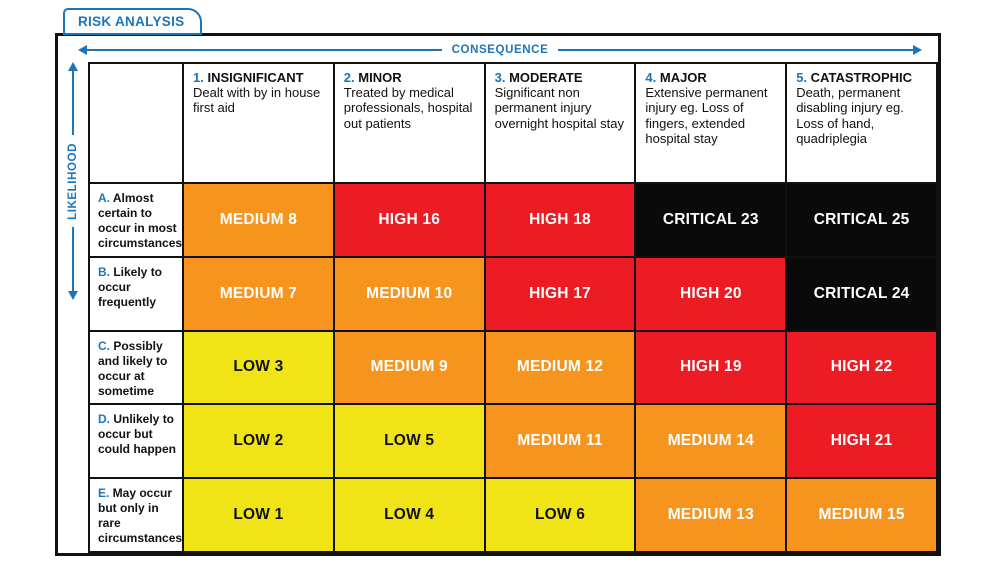 Image resolution: width=1000 pixels, height=563 pixels. I want to click on risk-cell-b3: HIGH 17, so click(560, 293).